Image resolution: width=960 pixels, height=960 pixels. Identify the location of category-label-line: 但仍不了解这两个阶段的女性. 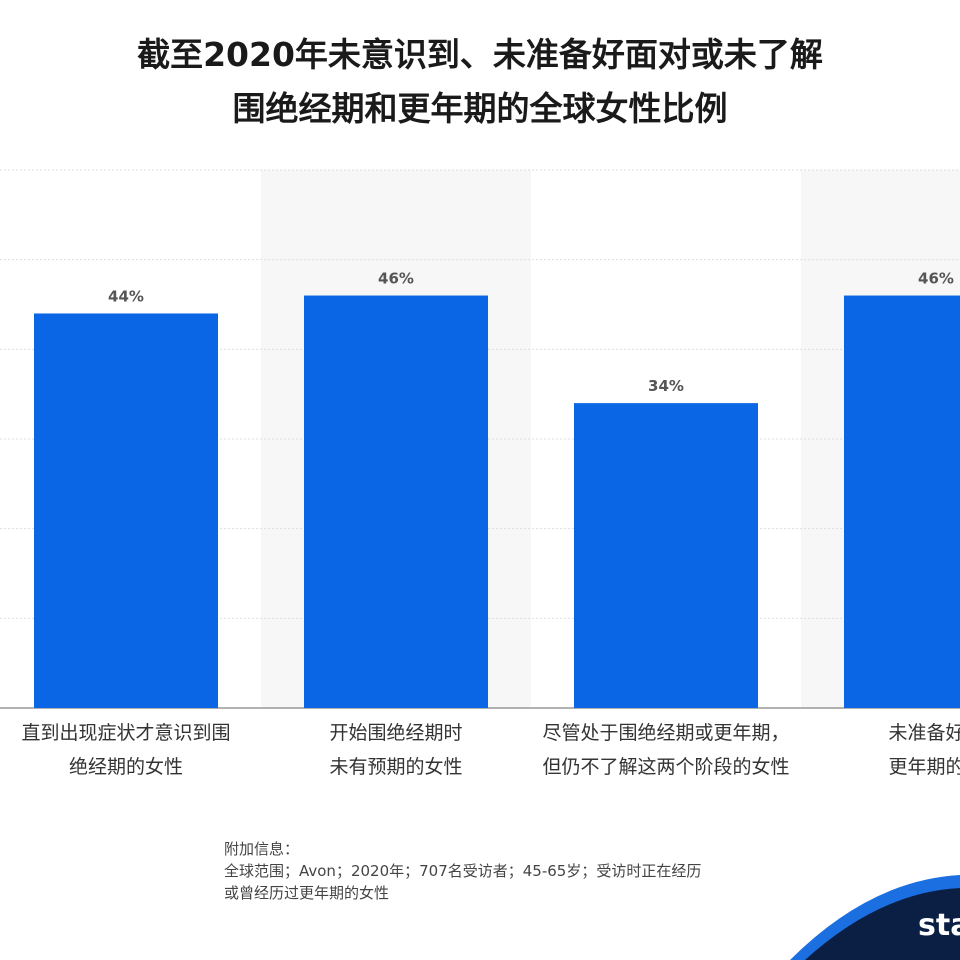
(666, 767).